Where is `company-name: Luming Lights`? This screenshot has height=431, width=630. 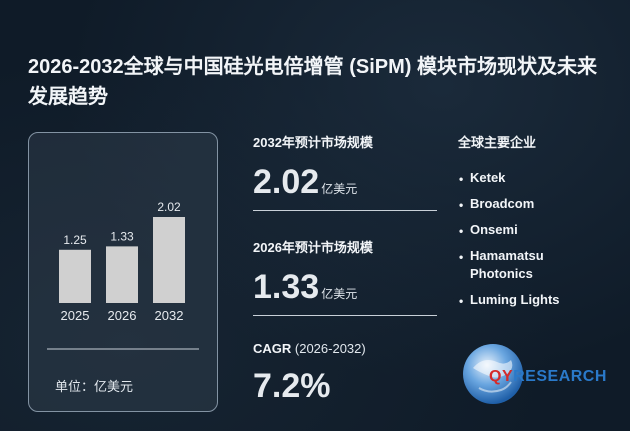 company-name: Luming Lights is located at coordinates (515, 299).